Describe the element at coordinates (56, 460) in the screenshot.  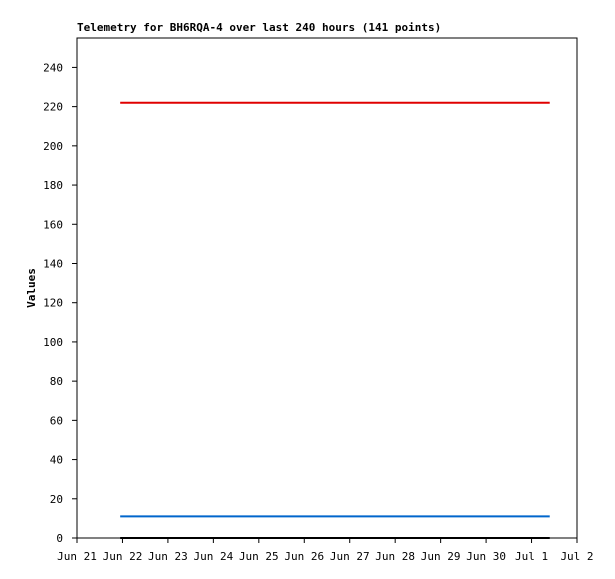
I see `y-tick-label: 40` at that location.